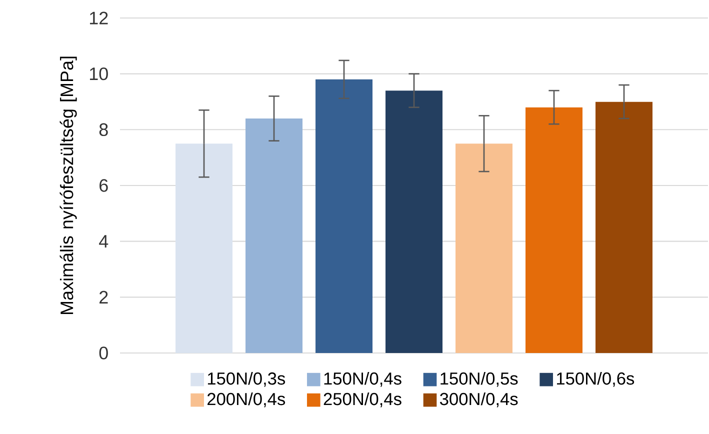 The height and width of the screenshot is (434, 709). Describe the element at coordinates (99, 18) in the screenshot. I see `y-tick-label: 12` at that location.